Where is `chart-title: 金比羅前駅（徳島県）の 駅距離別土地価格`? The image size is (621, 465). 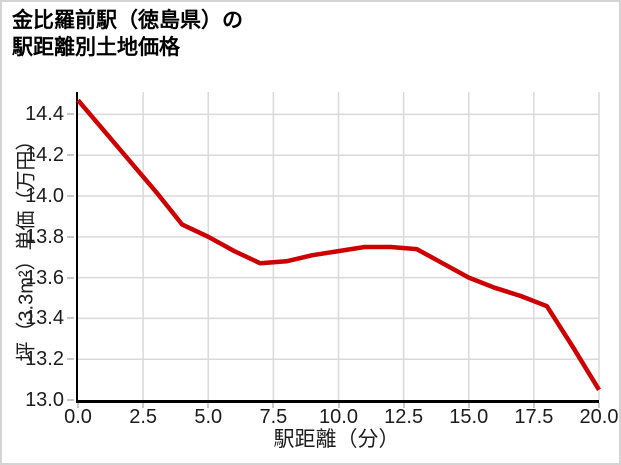 chart-title: 金比羅前駅（徳島県）の 駅距離別土地価格 is located at coordinates (127, 34).